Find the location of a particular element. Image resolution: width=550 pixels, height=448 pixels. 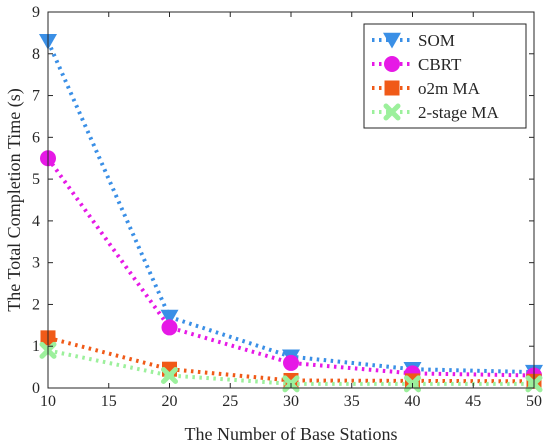

legend-entry-som: SOM is located at coordinates (413, 40).